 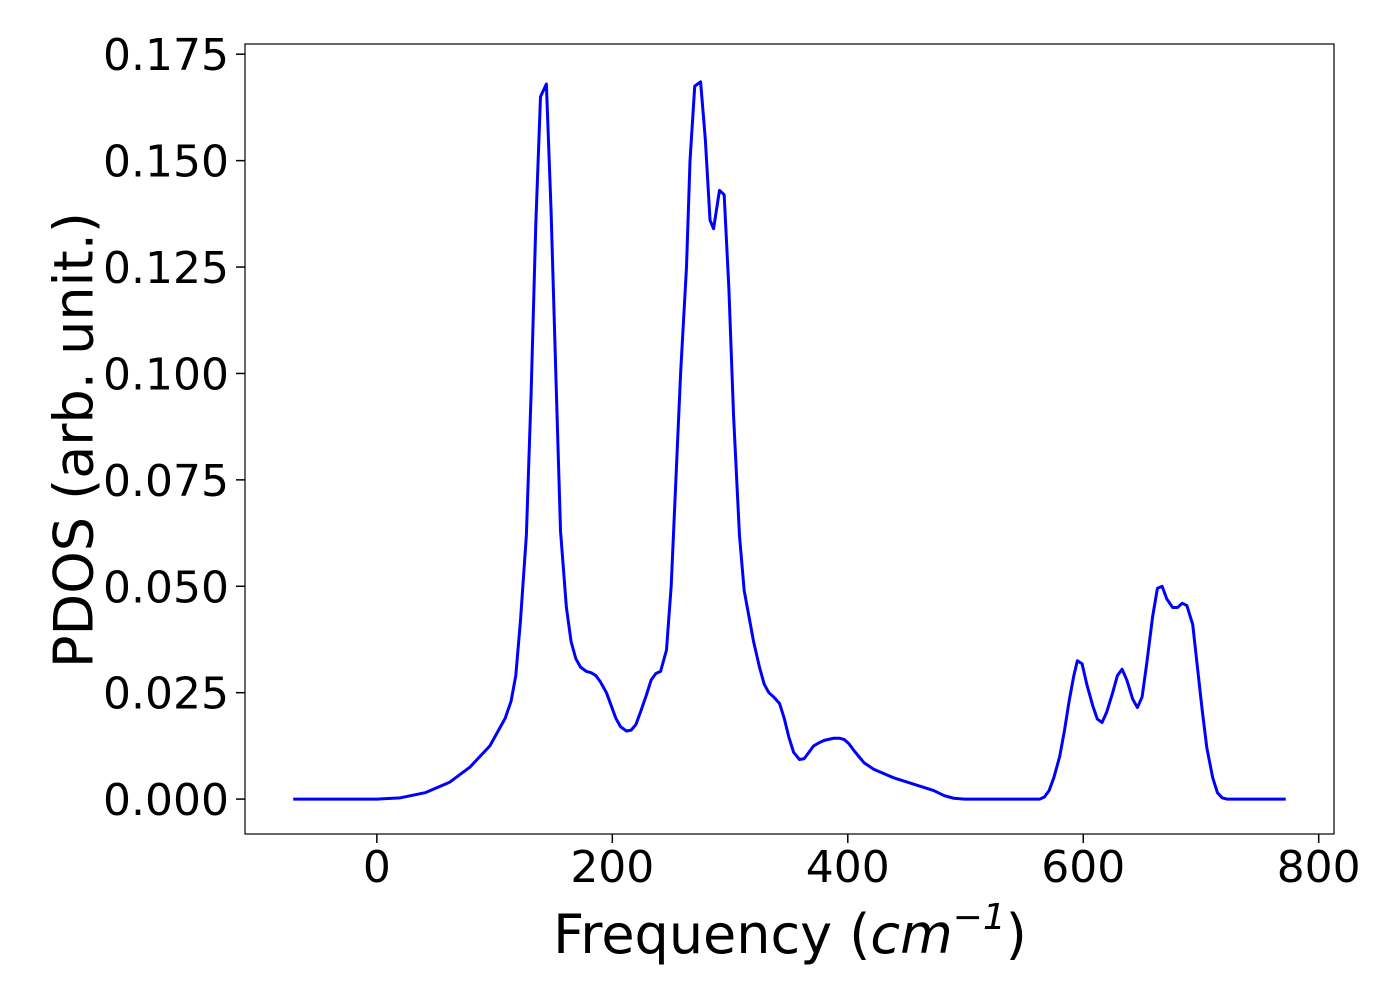 What do you see at coordinates (166, 800) in the screenshot?
I see `y-tick-label: 0.000` at bounding box center [166, 800].